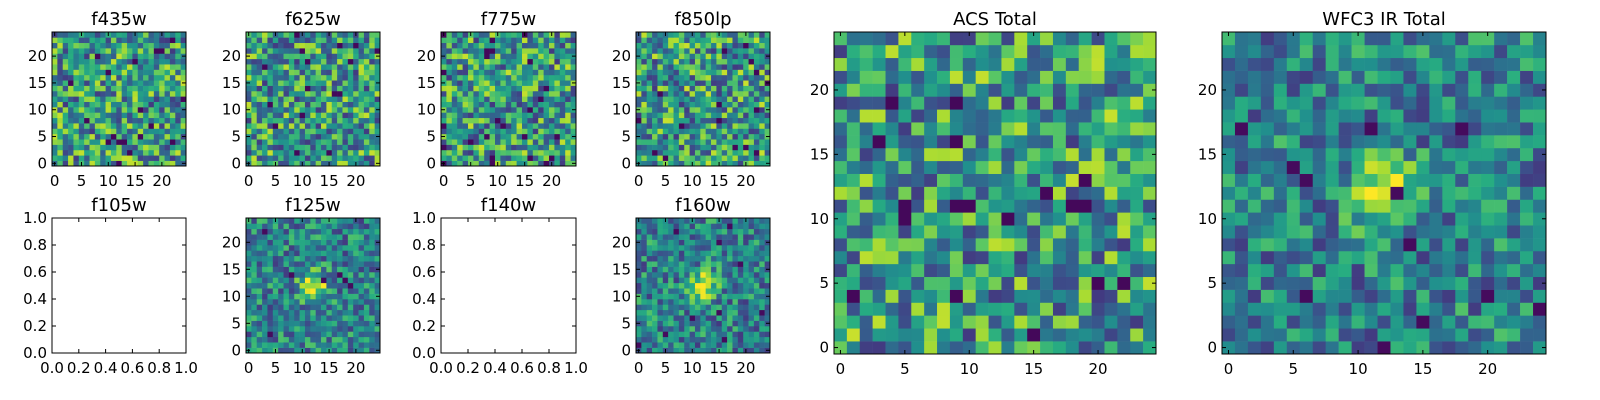  Describe the element at coordinates (236, 350) in the screenshot. I see `y-tick-label: 0` at that location.